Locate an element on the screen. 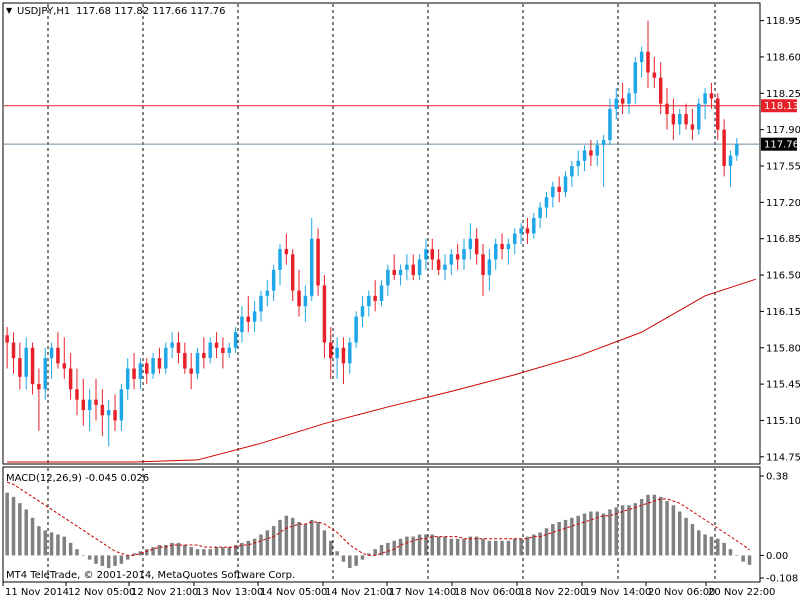  time-label: 12 Nov 05:00 is located at coordinates (101, 592).